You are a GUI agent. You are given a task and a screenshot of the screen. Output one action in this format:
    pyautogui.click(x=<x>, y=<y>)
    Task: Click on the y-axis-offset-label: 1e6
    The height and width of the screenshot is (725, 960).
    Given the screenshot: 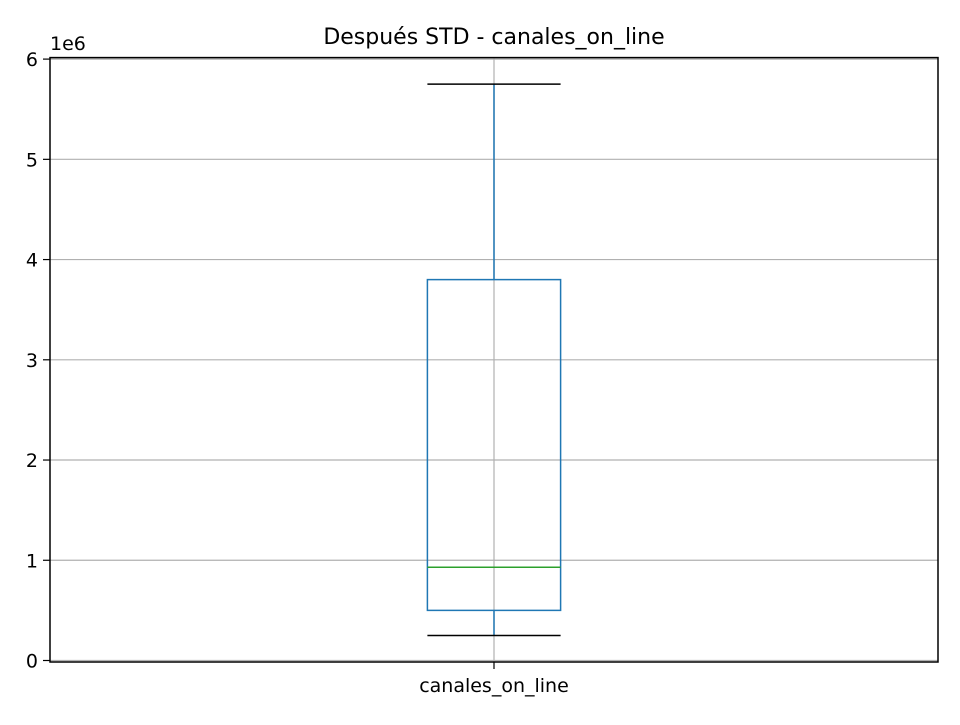 What is the action you would take?
    pyautogui.click(x=68, y=44)
    